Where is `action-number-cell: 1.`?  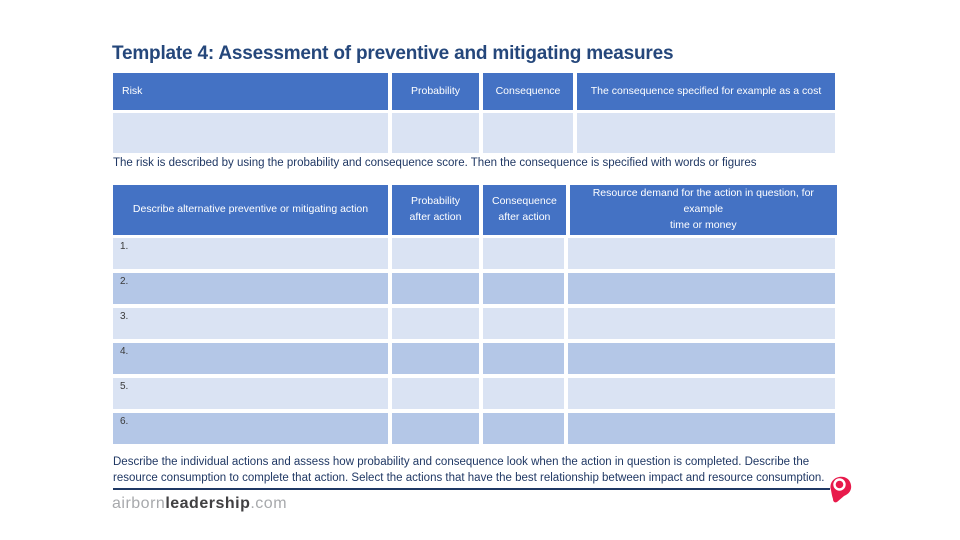 action-number-cell: 1. is located at coordinates (250, 253).